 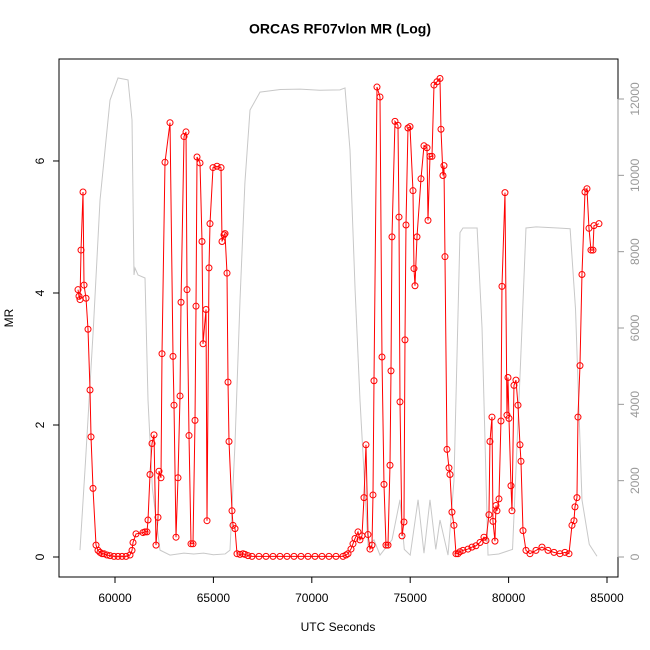 What do you see at coordinates (40, 292) in the screenshot?
I see `y-tick-label: 4` at bounding box center [40, 292].